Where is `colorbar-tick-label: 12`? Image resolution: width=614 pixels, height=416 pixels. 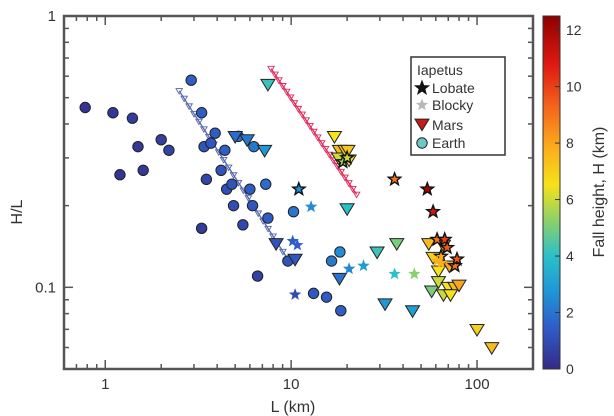 colorbar-tick-label: 12 is located at coordinates (574, 30).